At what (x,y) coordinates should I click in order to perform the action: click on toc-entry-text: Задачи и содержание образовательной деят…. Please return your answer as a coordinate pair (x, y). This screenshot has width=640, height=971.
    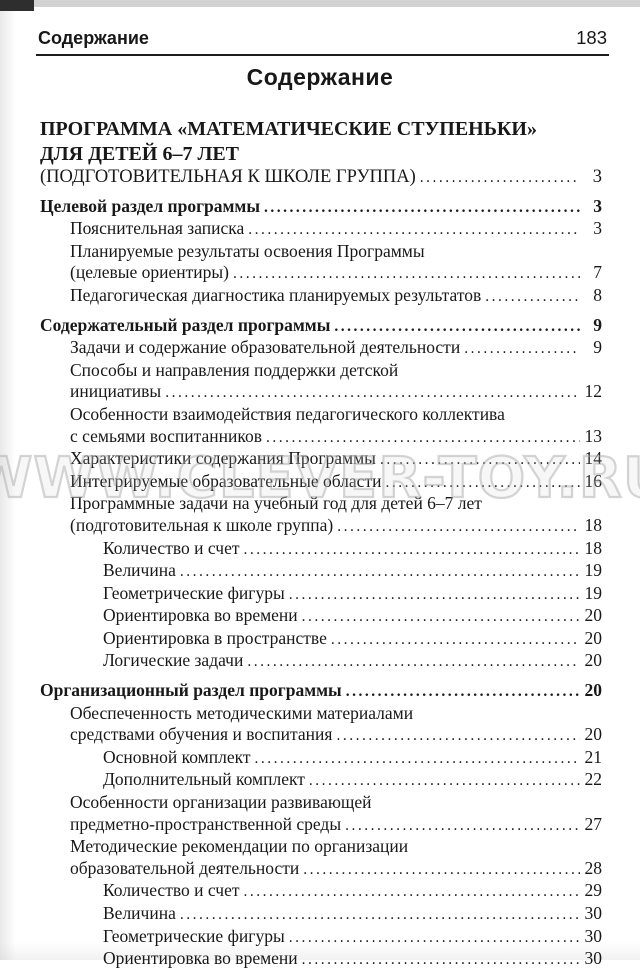
    Looking at the image, I should click on (265, 347).